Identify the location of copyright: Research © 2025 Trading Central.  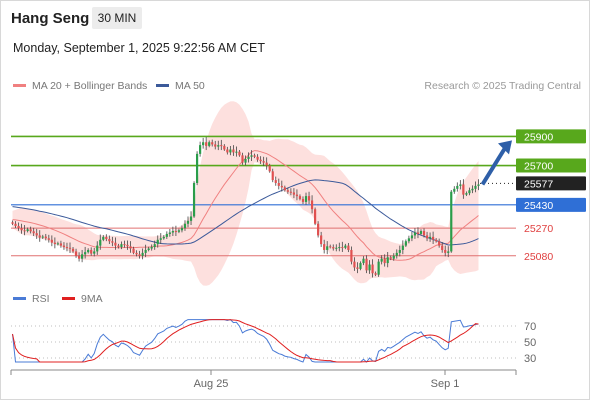
(502, 86).